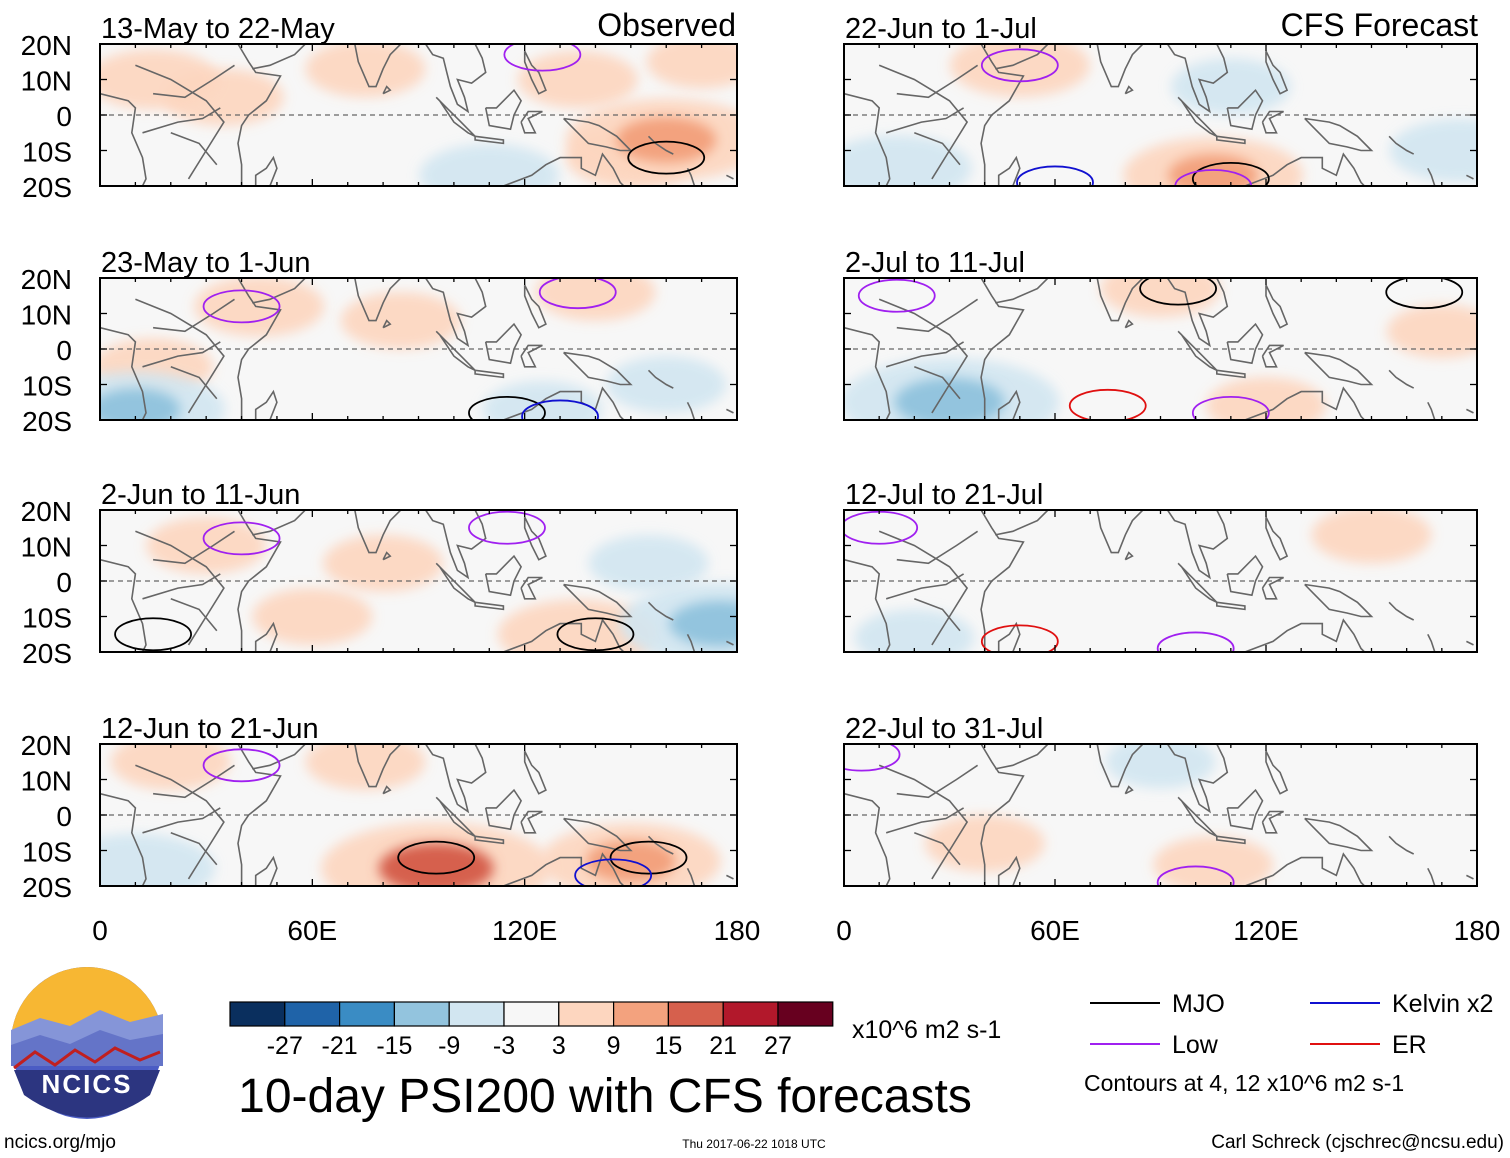  Describe the element at coordinates (559, 1046) in the screenshot. I see `colorbar-label: 3` at that location.